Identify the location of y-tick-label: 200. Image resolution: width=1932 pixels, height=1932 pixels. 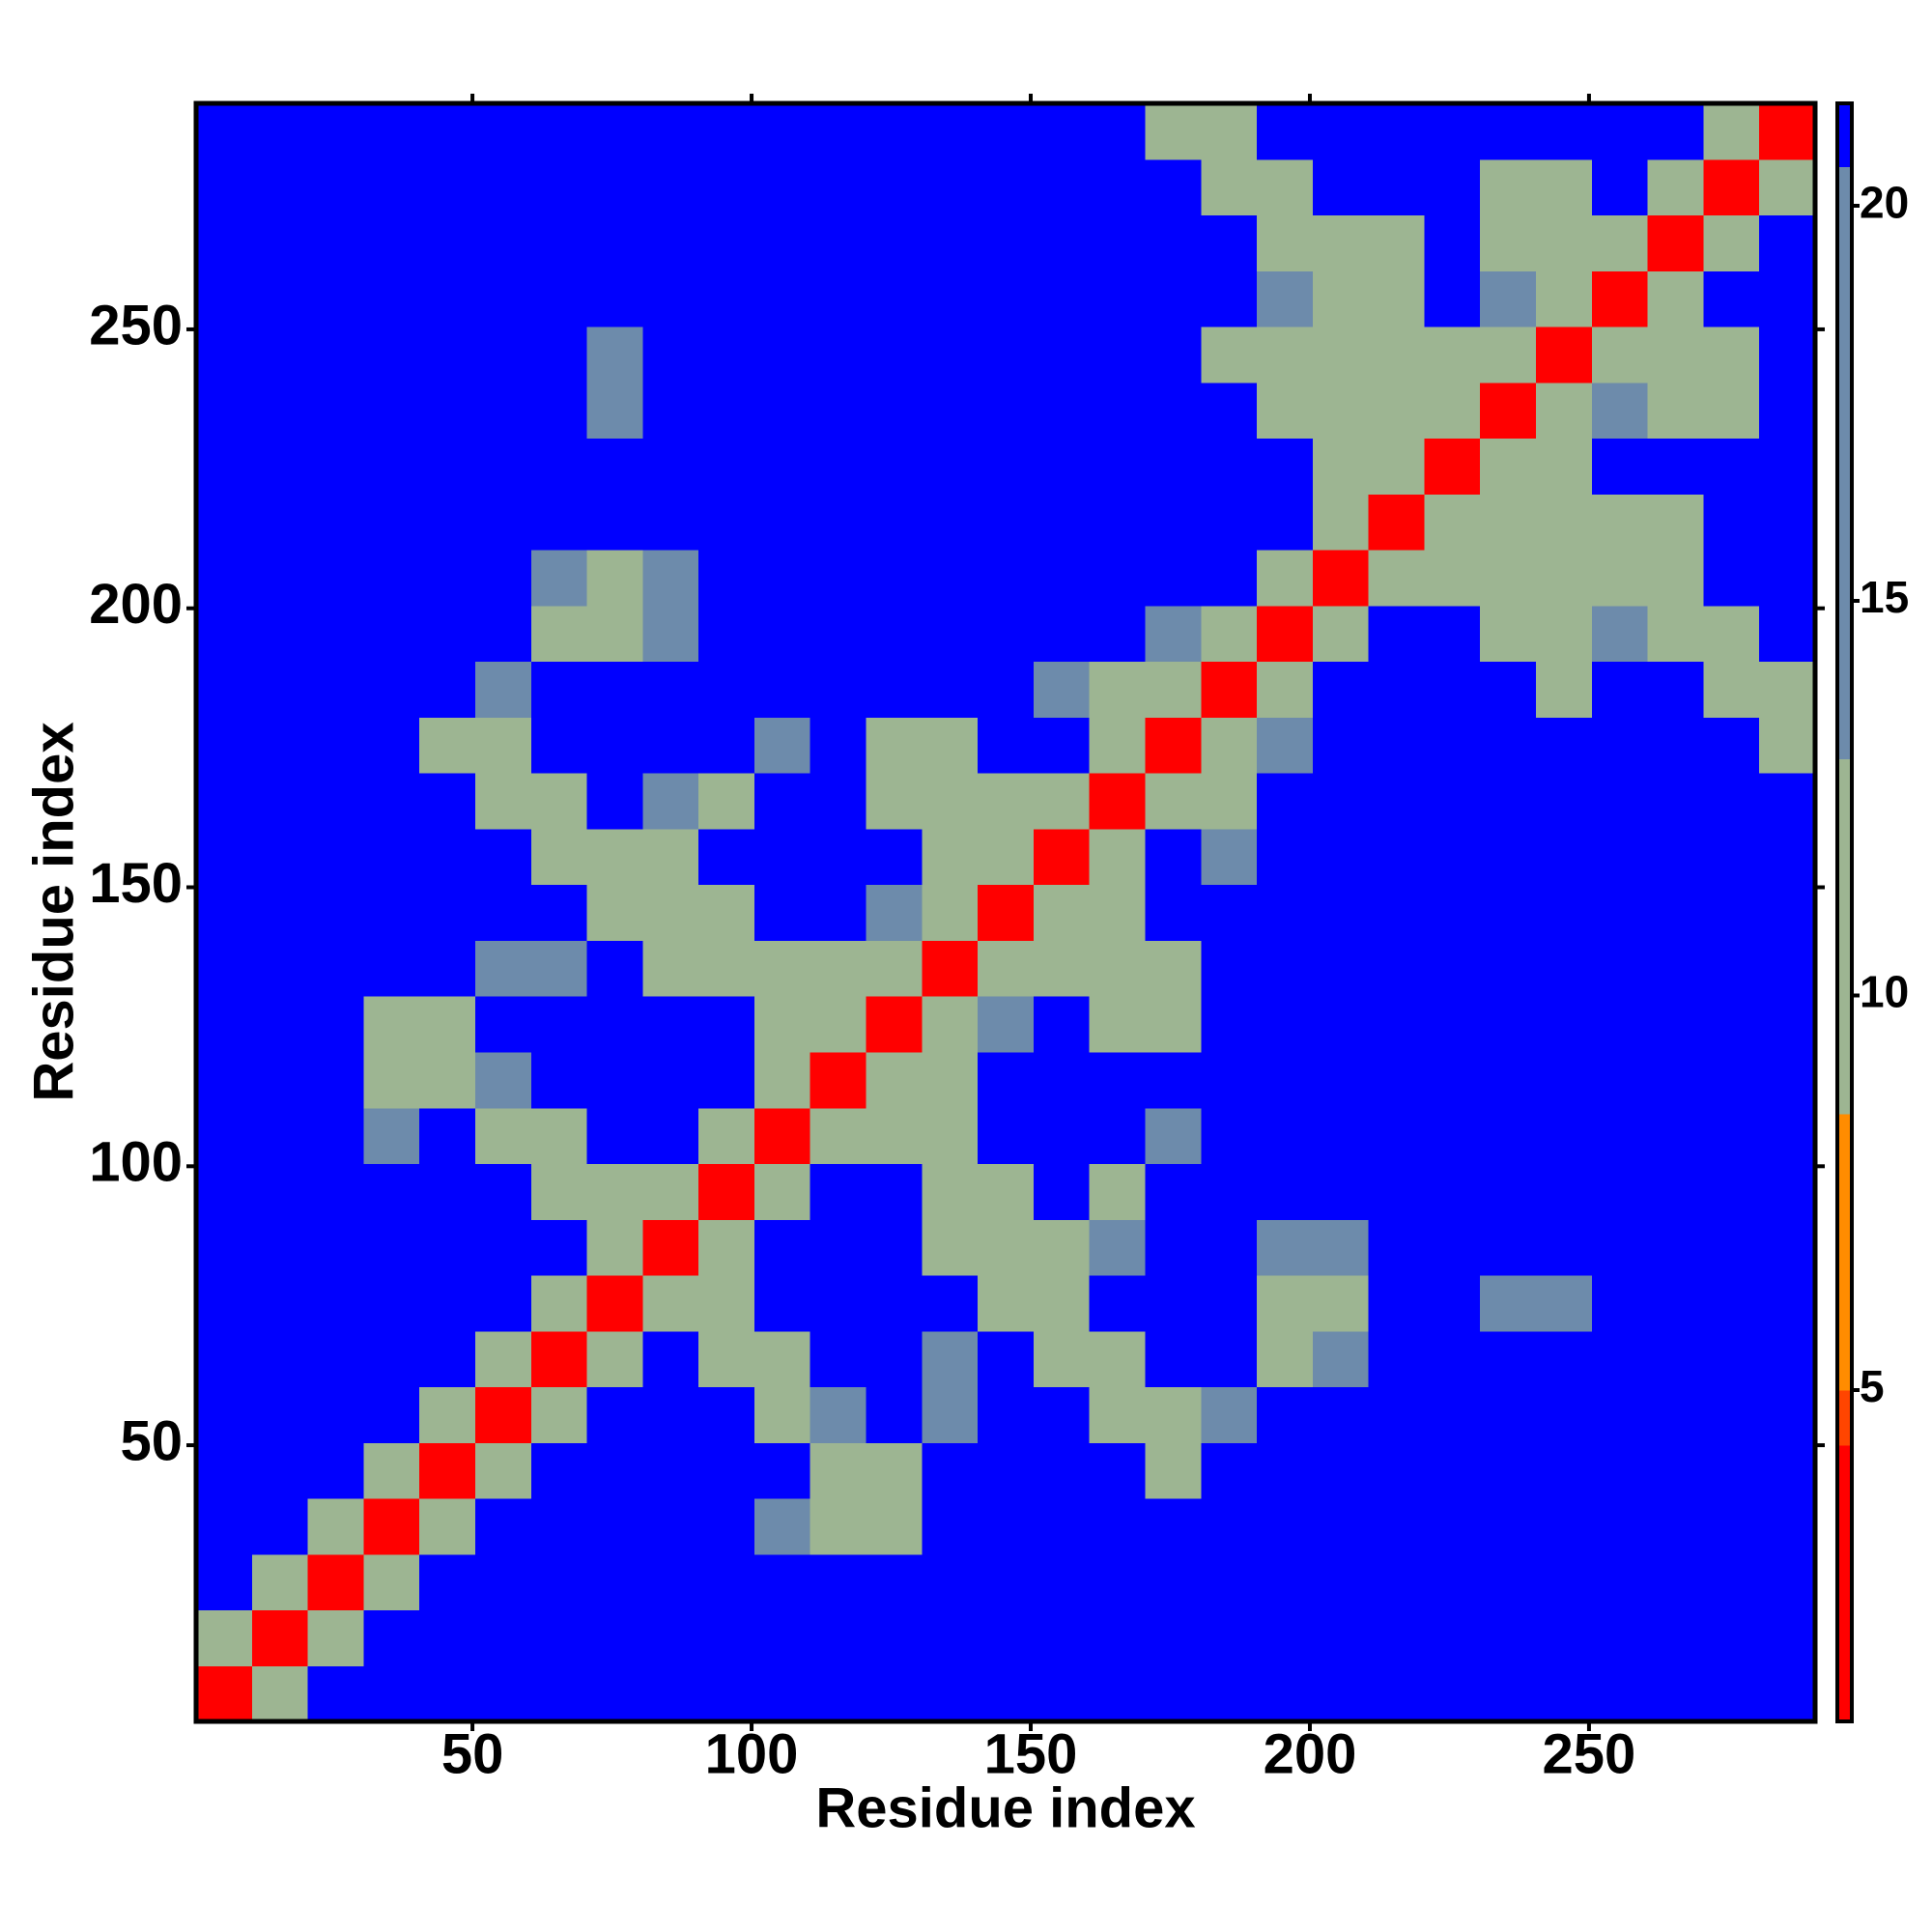
(136, 604).